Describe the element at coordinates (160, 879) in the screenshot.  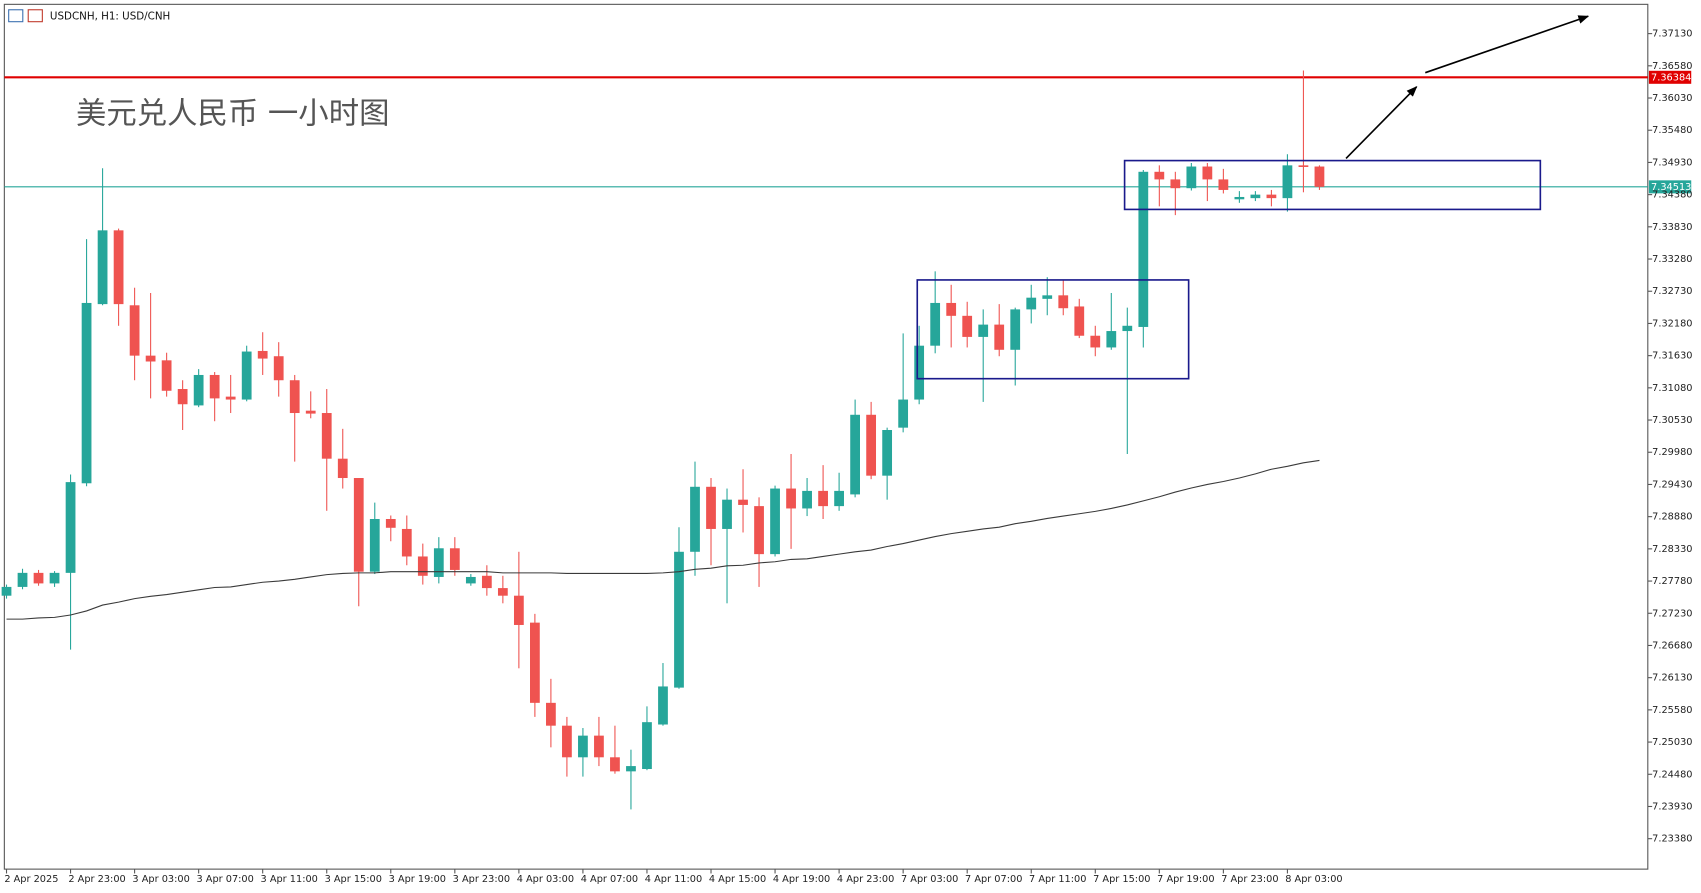
I see `x-tick-label: 3 Apr 03:00` at that location.